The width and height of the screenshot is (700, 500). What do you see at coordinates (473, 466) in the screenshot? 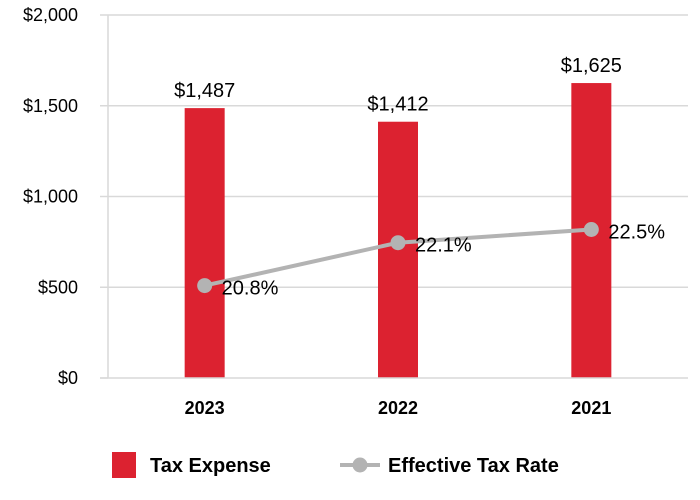
I see `legend-label-effective-tax-rate: Effective Tax Rate` at bounding box center [473, 466].